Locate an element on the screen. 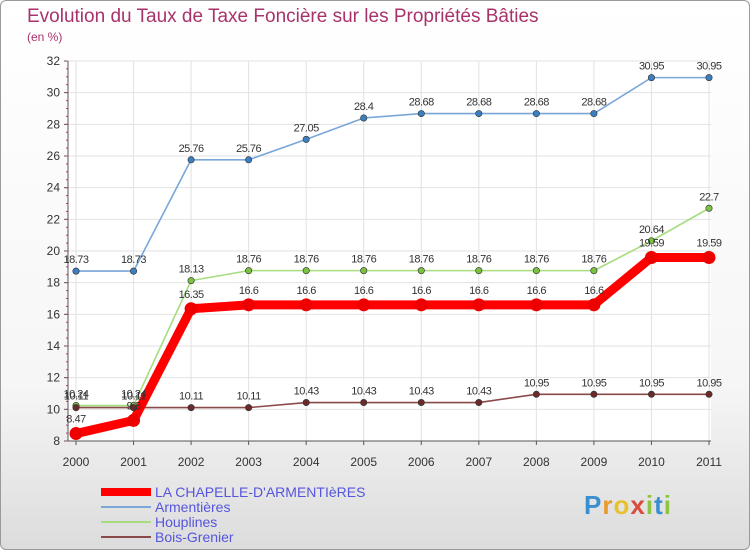  y-tick-label: 14 is located at coordinates (54, 346).